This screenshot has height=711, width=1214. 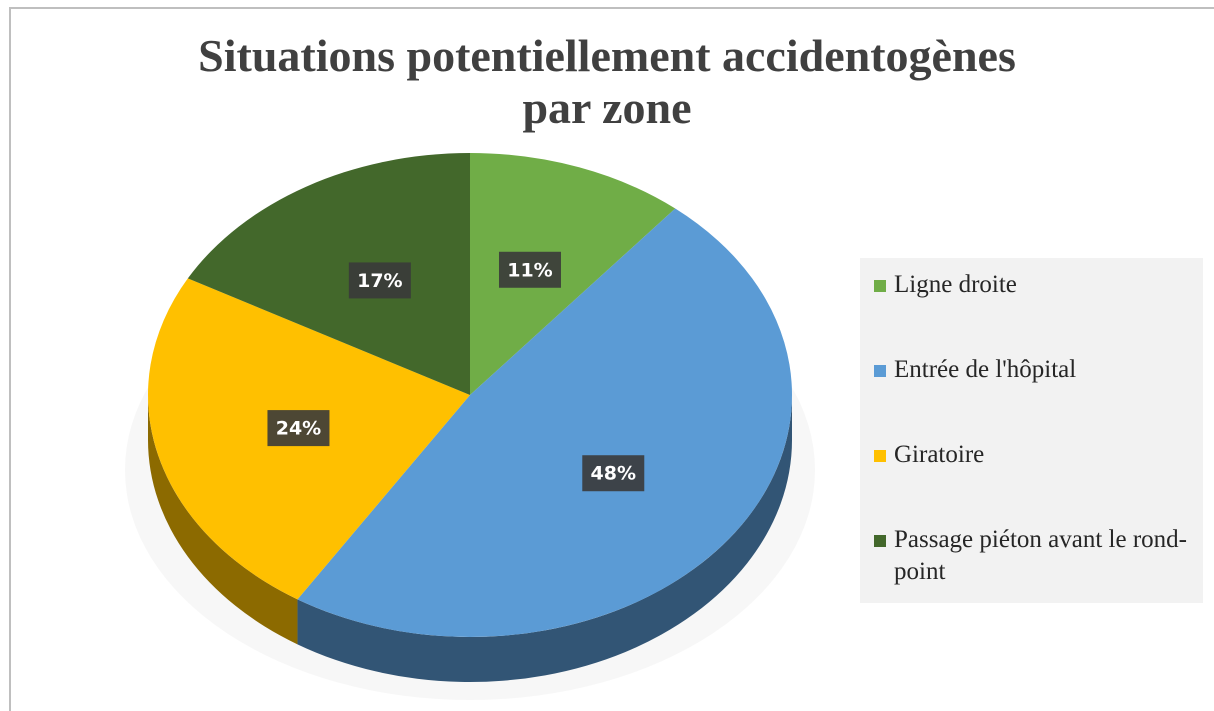 What do you see at coordinates (1040, 555) in the screenshot?
I see `legend-label: Passage piéton avant le rond-point` at bounding box center [1040, 555].